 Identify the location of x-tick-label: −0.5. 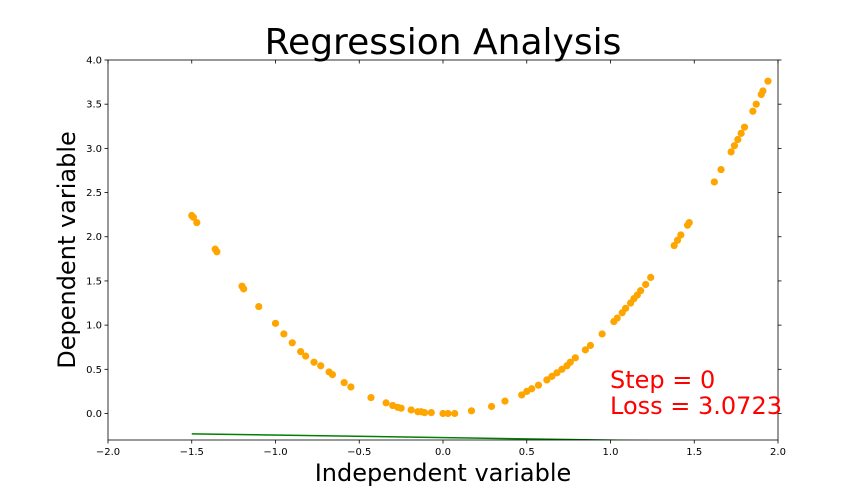
(359, 452).